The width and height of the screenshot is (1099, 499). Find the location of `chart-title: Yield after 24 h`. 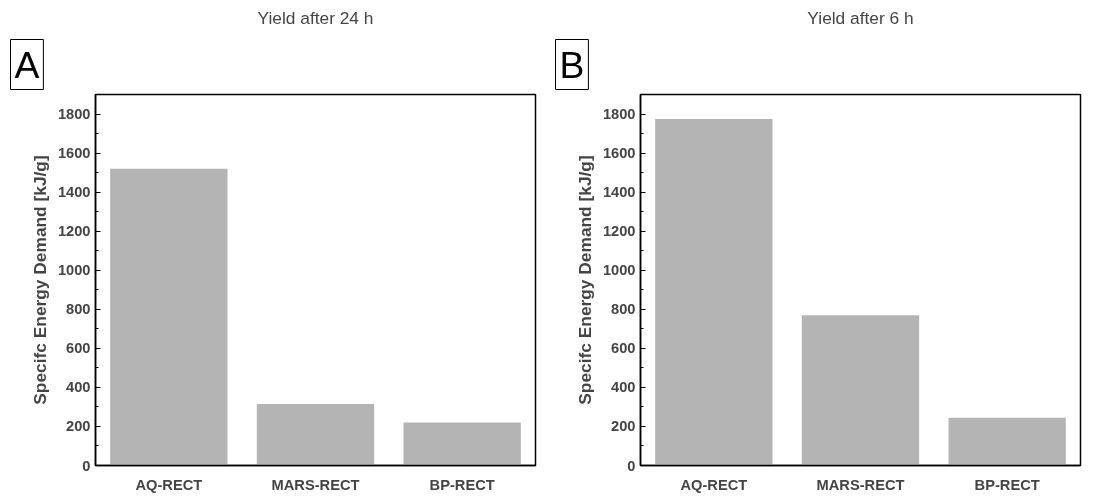

chart-title: Yield after 24 h is located at coordinates (315, 17).